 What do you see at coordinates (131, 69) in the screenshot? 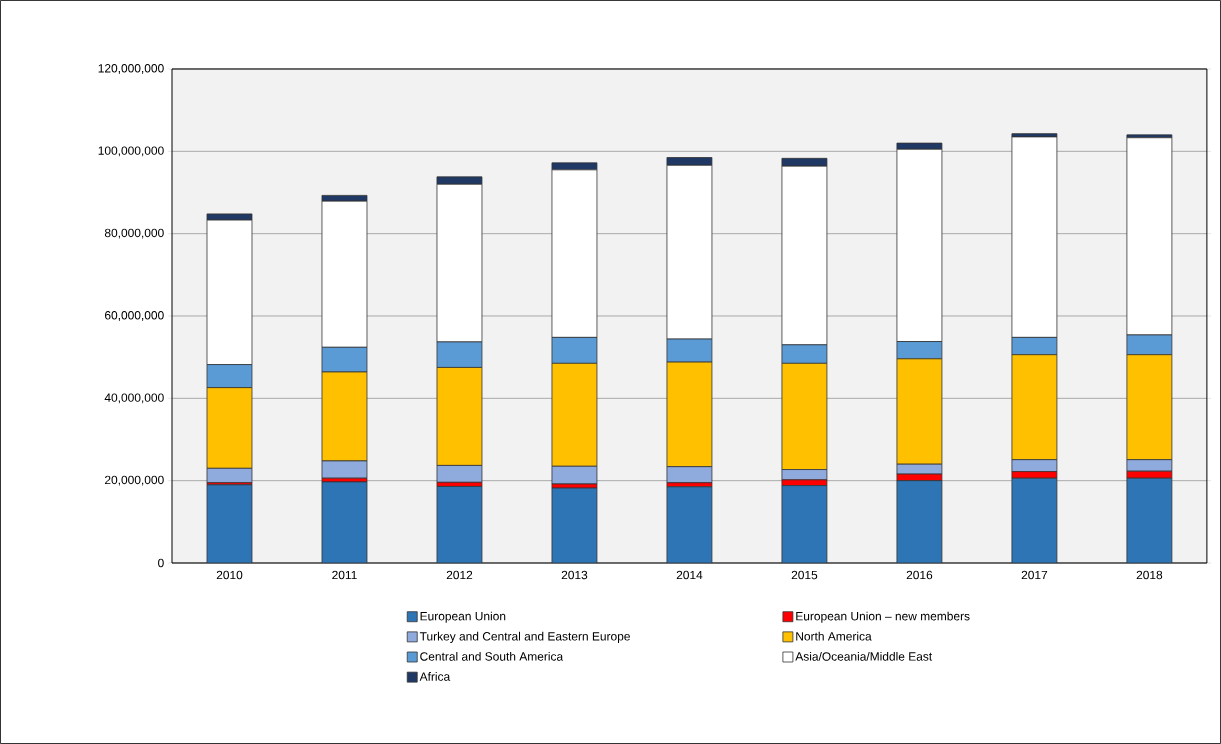
I see `y-tick-label: 120,000,000` at bounding box center [131, 69].